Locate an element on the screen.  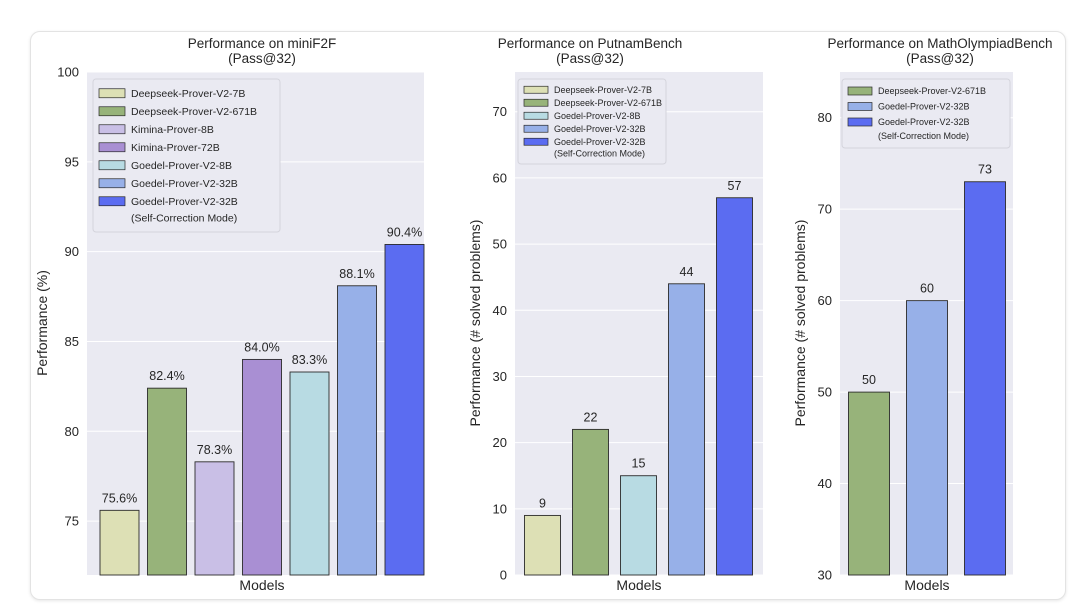
bar-value-label: 57 is located at coordinates (735, 186).